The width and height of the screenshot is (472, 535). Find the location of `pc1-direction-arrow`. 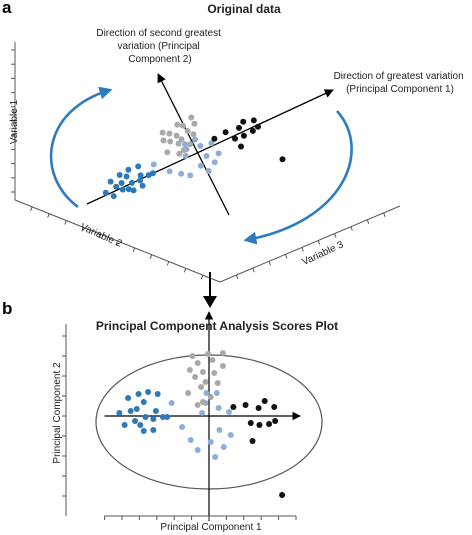

pc1-direction-arrow is located at coordinates (210, 147).